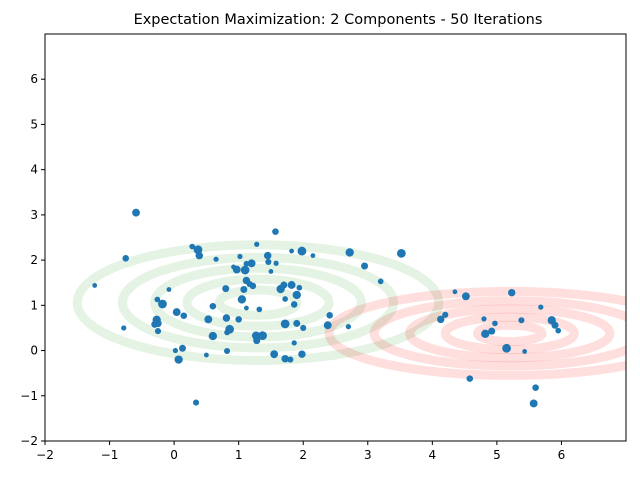  I want to click on y-tick-label: 3, so click(34, 215).